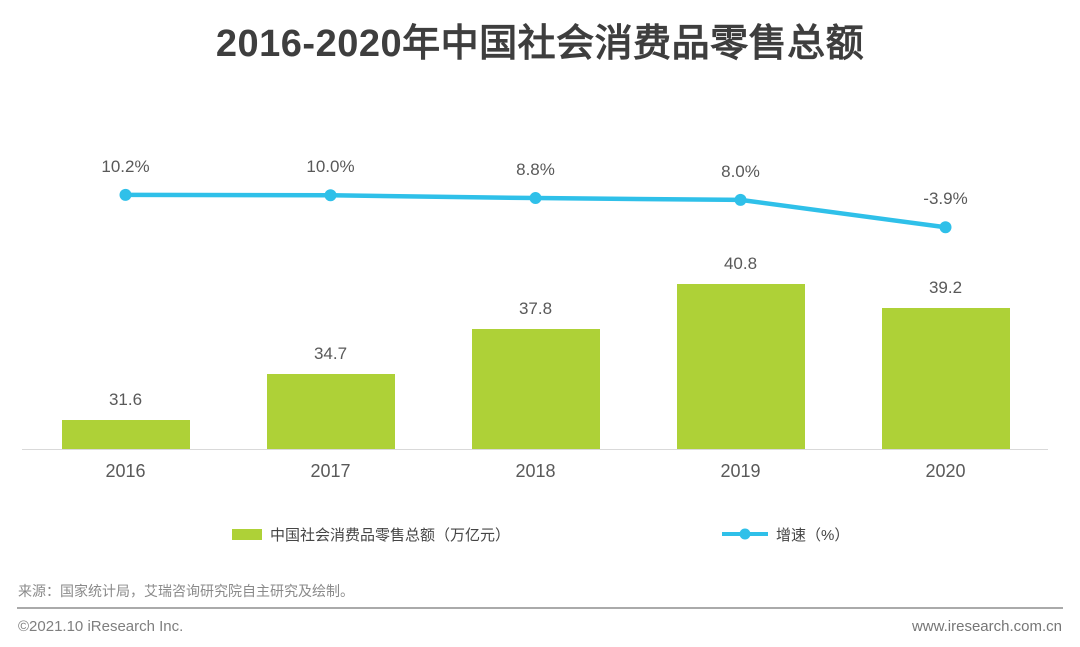 This screenshot has height=647, width=1080. Describe the element at coordinates (125, 400) in the screenshot. I see `bar-value-label-2016: 31.6` at that location.